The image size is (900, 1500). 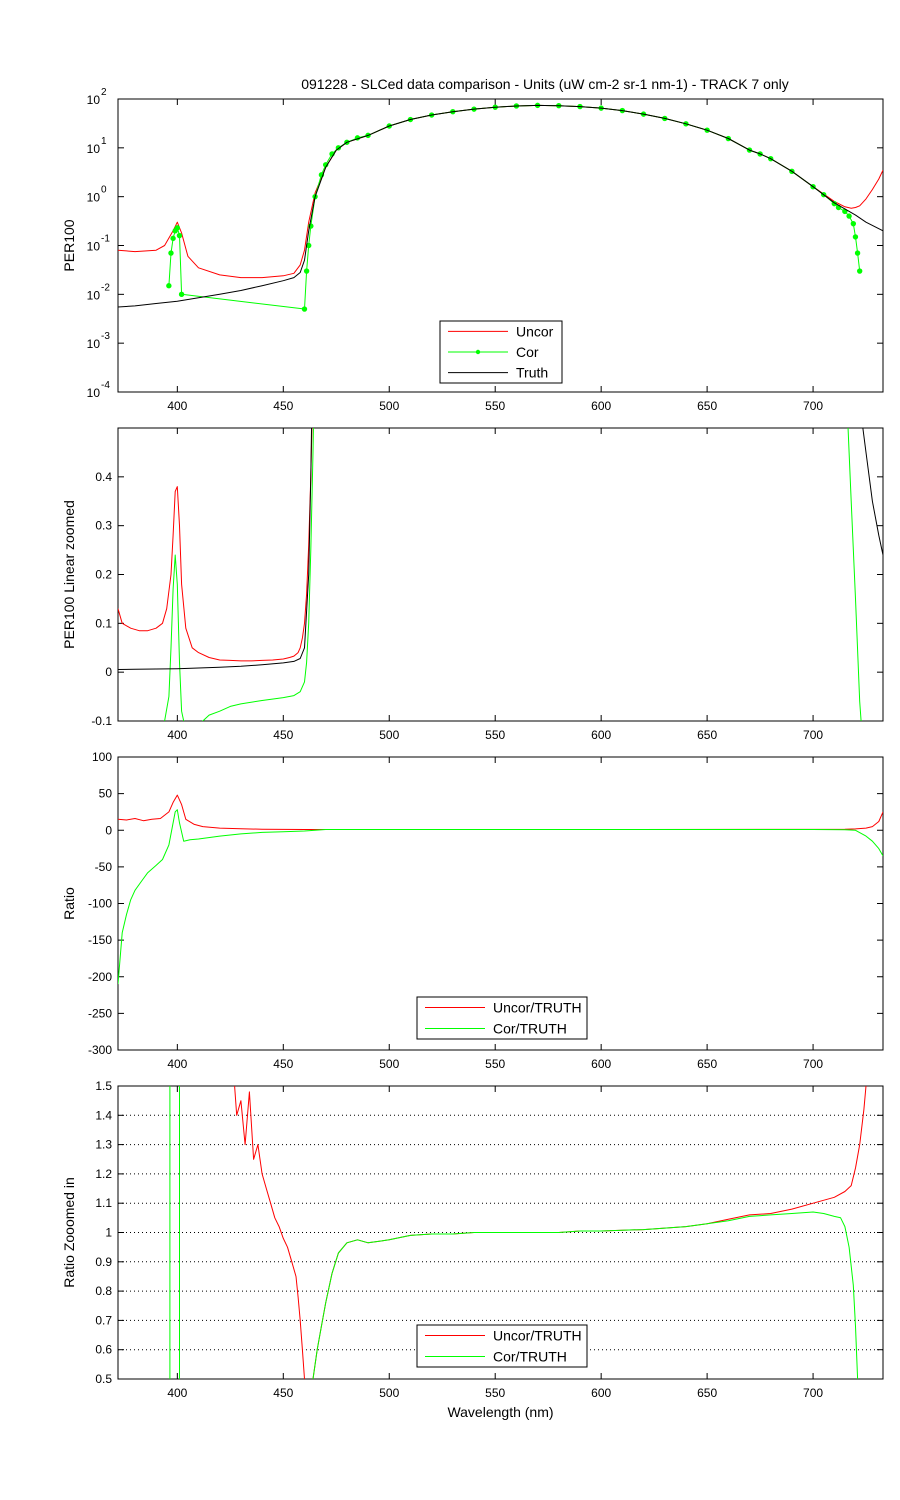 I want to click on y-tick-label: 0.4, so click(x=103, y=477).